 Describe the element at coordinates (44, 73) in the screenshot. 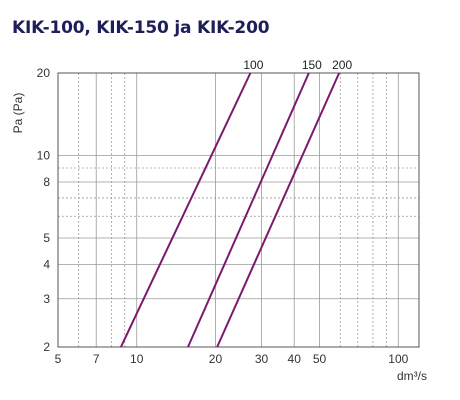

I see `y-tick-label: 20` at that location.